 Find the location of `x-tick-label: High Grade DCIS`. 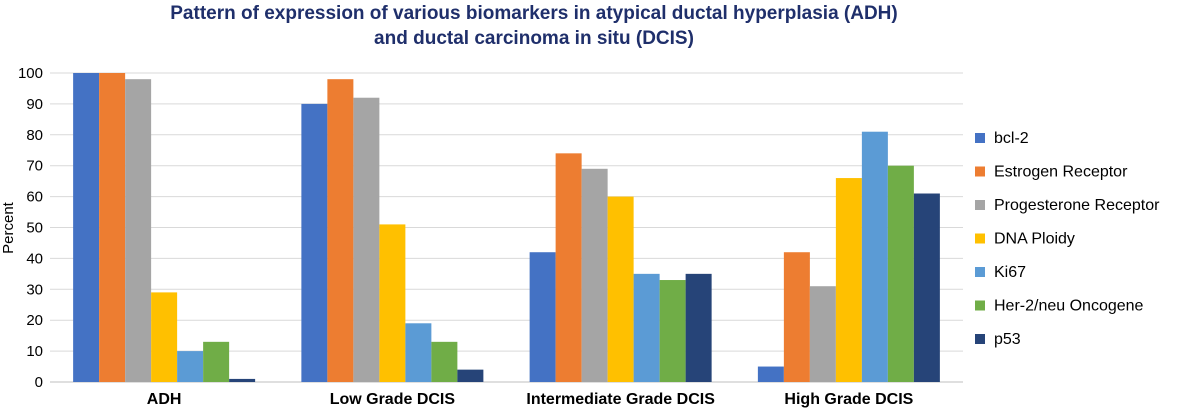

x-tick-label: High Grade DCIS is located at coordinates (848, 399).